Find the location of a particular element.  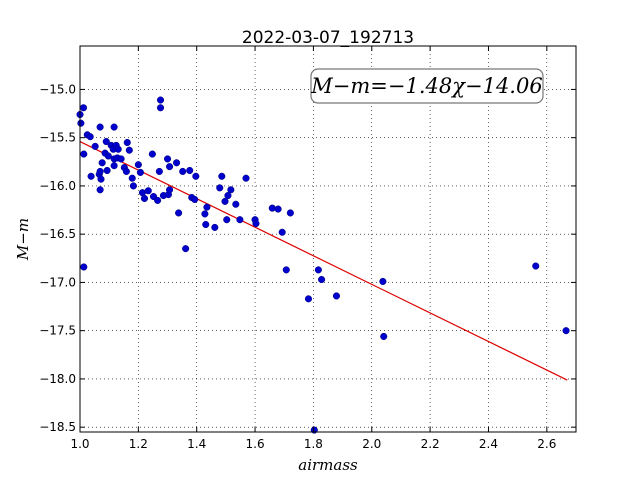

y-tick-label: −15.0 is located at coordinates (57, 89).